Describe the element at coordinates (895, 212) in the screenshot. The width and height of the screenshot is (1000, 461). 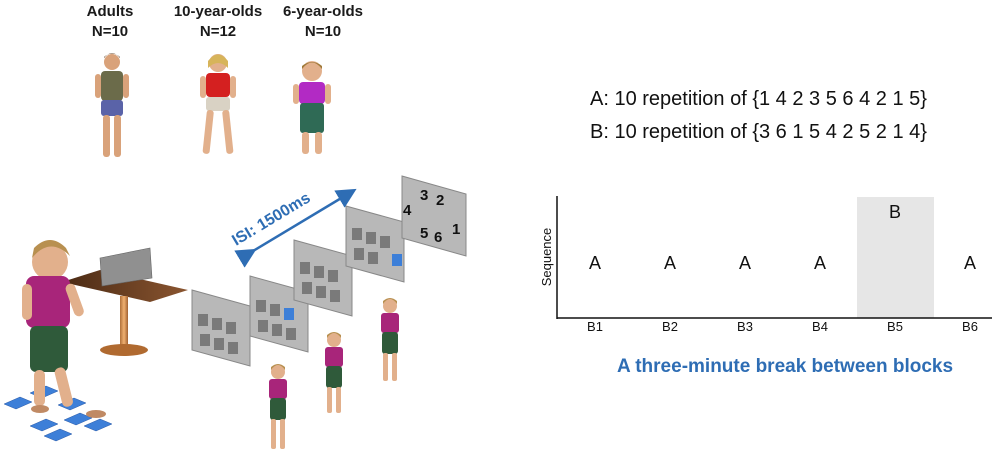
I see `sequence-value-label: B` at that location.